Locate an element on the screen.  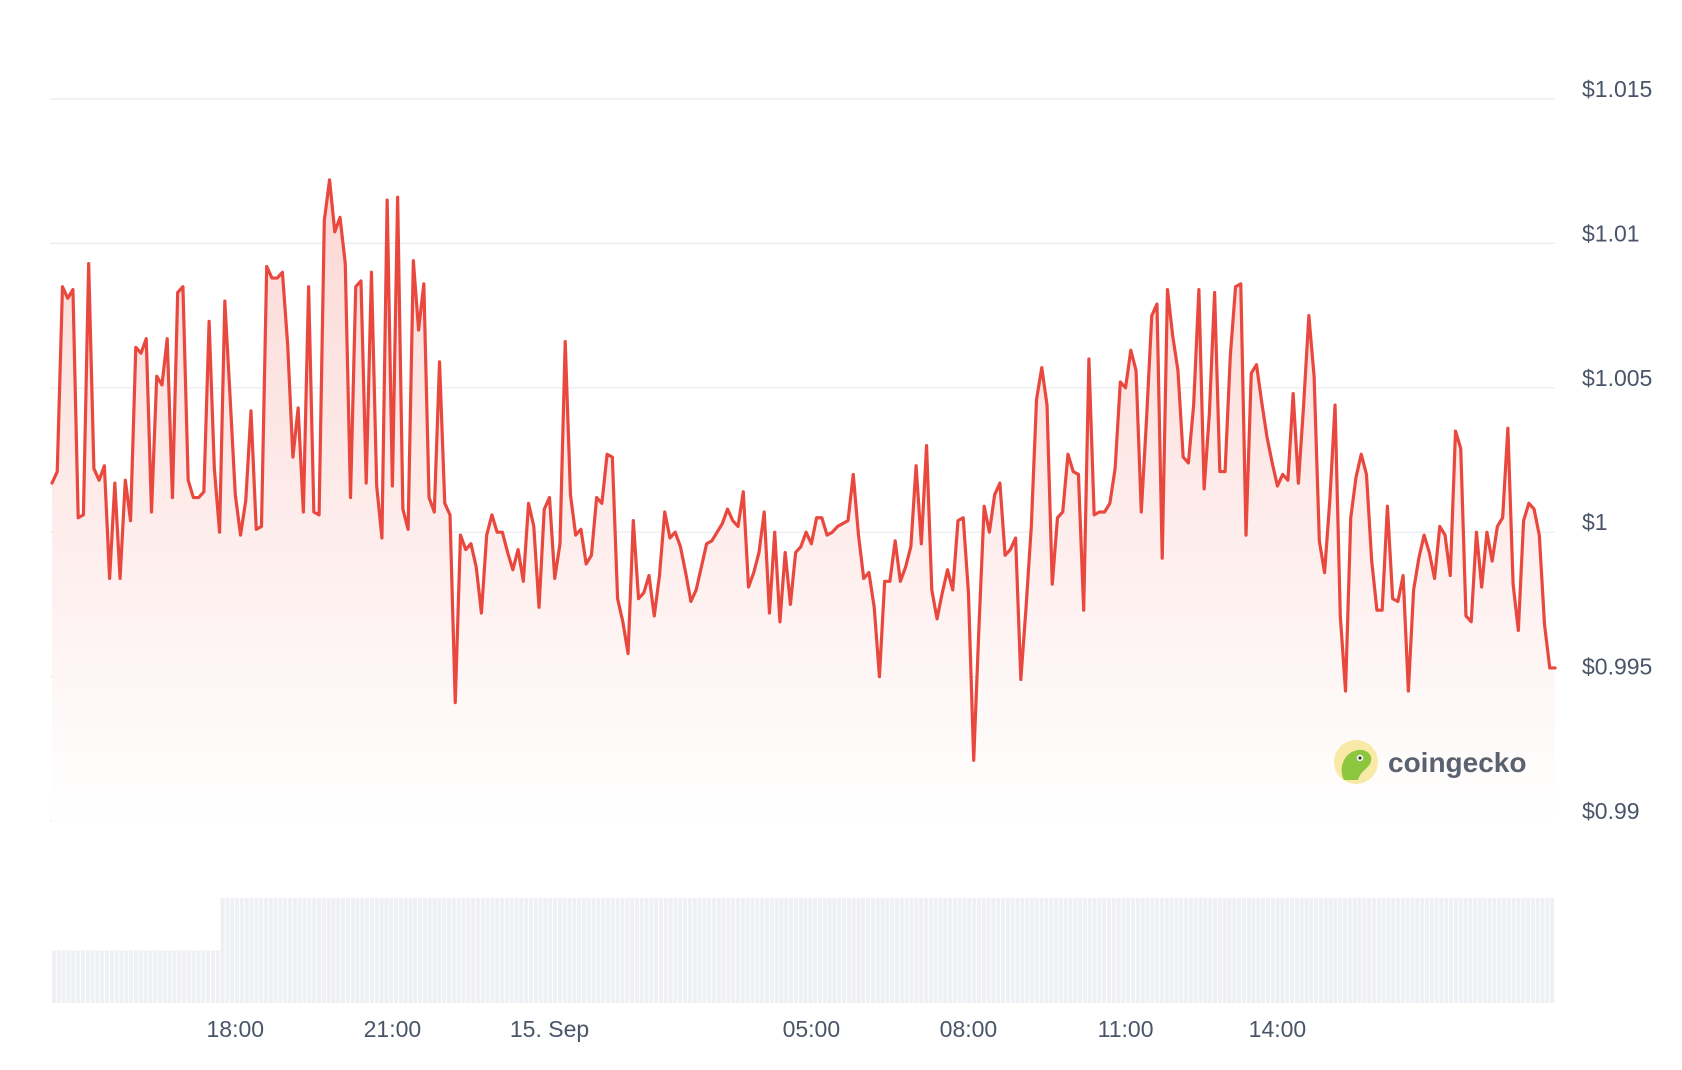
x-tick-label: 21:00 is located at coordinates (393, 1029).